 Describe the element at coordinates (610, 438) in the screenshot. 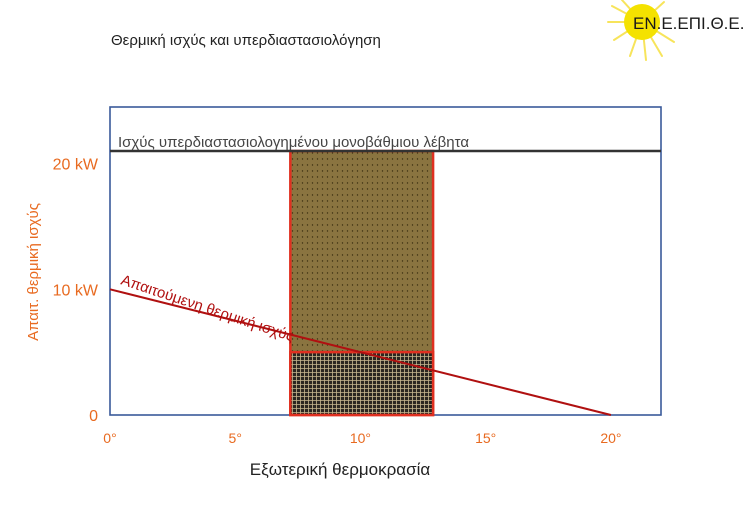

I see `x-tick-label: 20°` at that location.